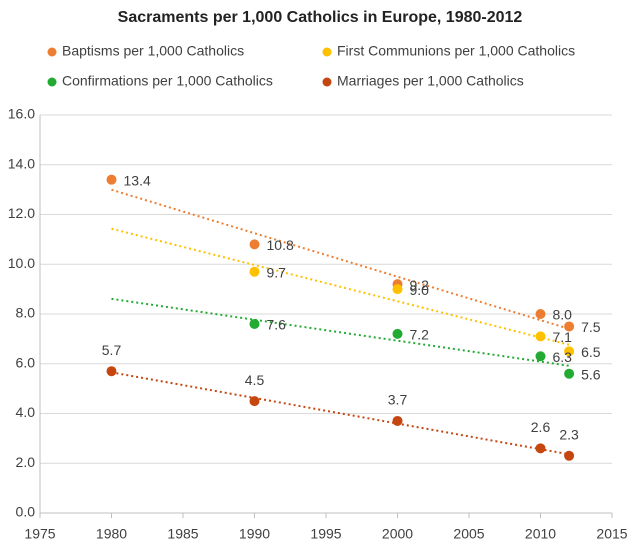 The width and height of the screenshot is (640, 552). What do you see at coordinates (26, 412) in the screenshot?
I see `y-tick-label: 4.0` at bounding box center [26, 412].